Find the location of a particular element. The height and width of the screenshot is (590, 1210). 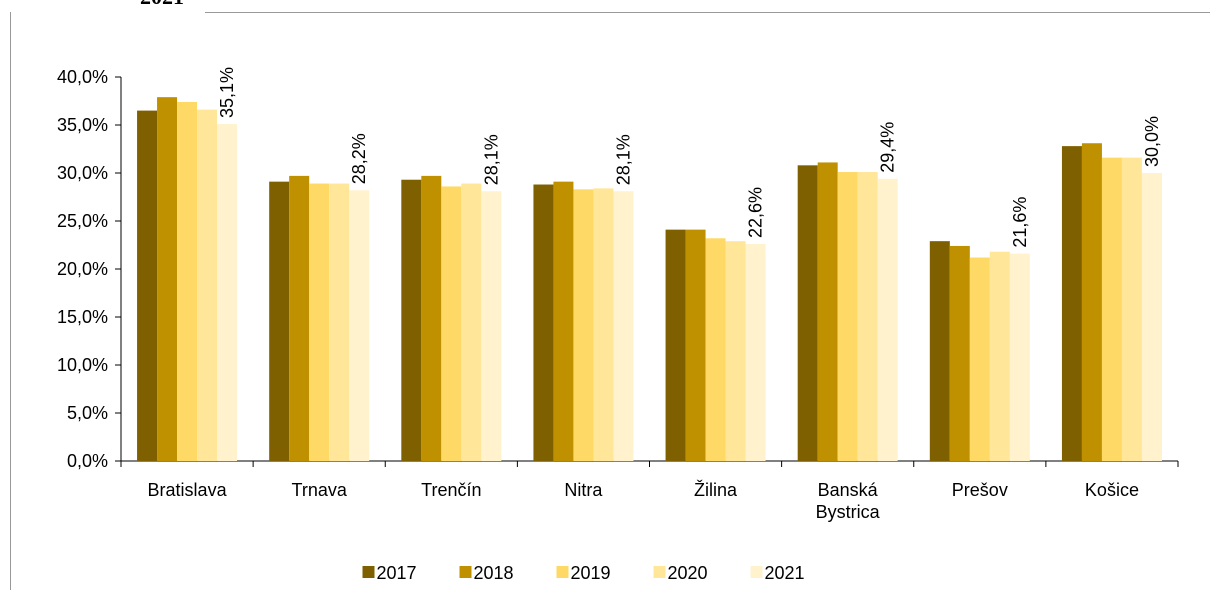

y-tick-label: 30,0% is located at coordinates (82, 173).